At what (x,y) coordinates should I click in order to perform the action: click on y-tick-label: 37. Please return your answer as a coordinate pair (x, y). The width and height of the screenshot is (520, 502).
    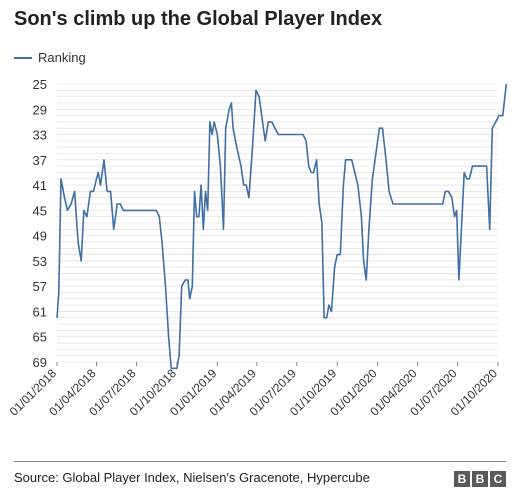
    Looking at the image, I should click on (40, 160).